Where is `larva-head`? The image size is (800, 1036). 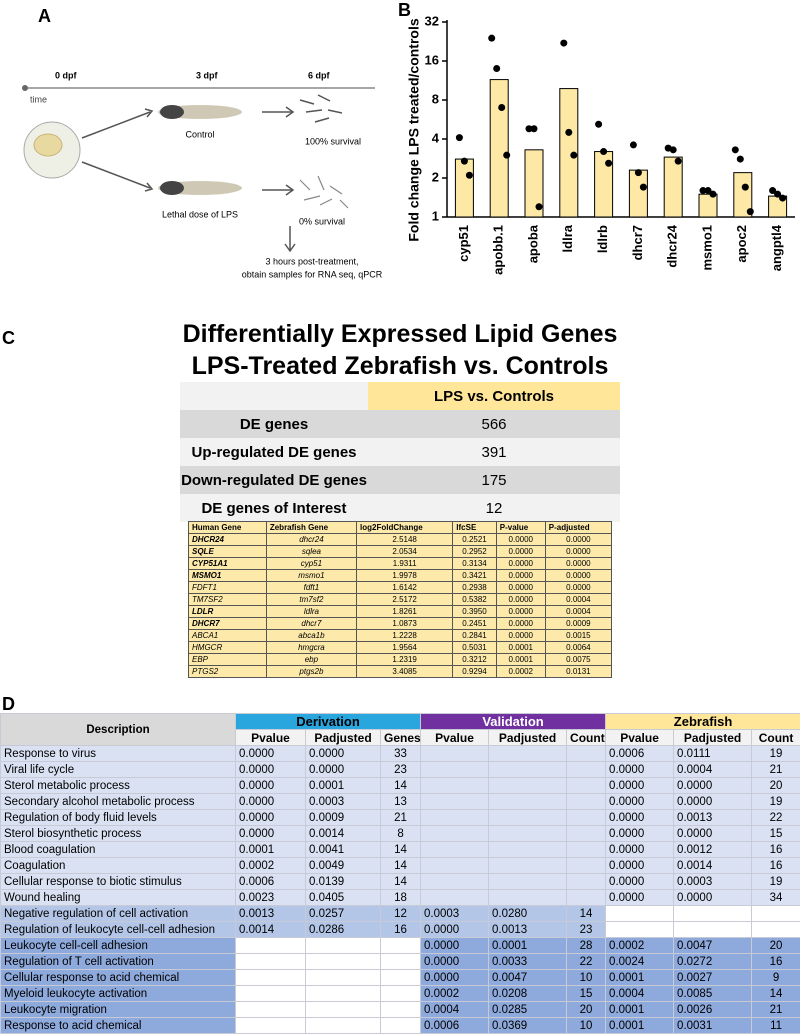
larva-head is located at coordinates (172, 188).